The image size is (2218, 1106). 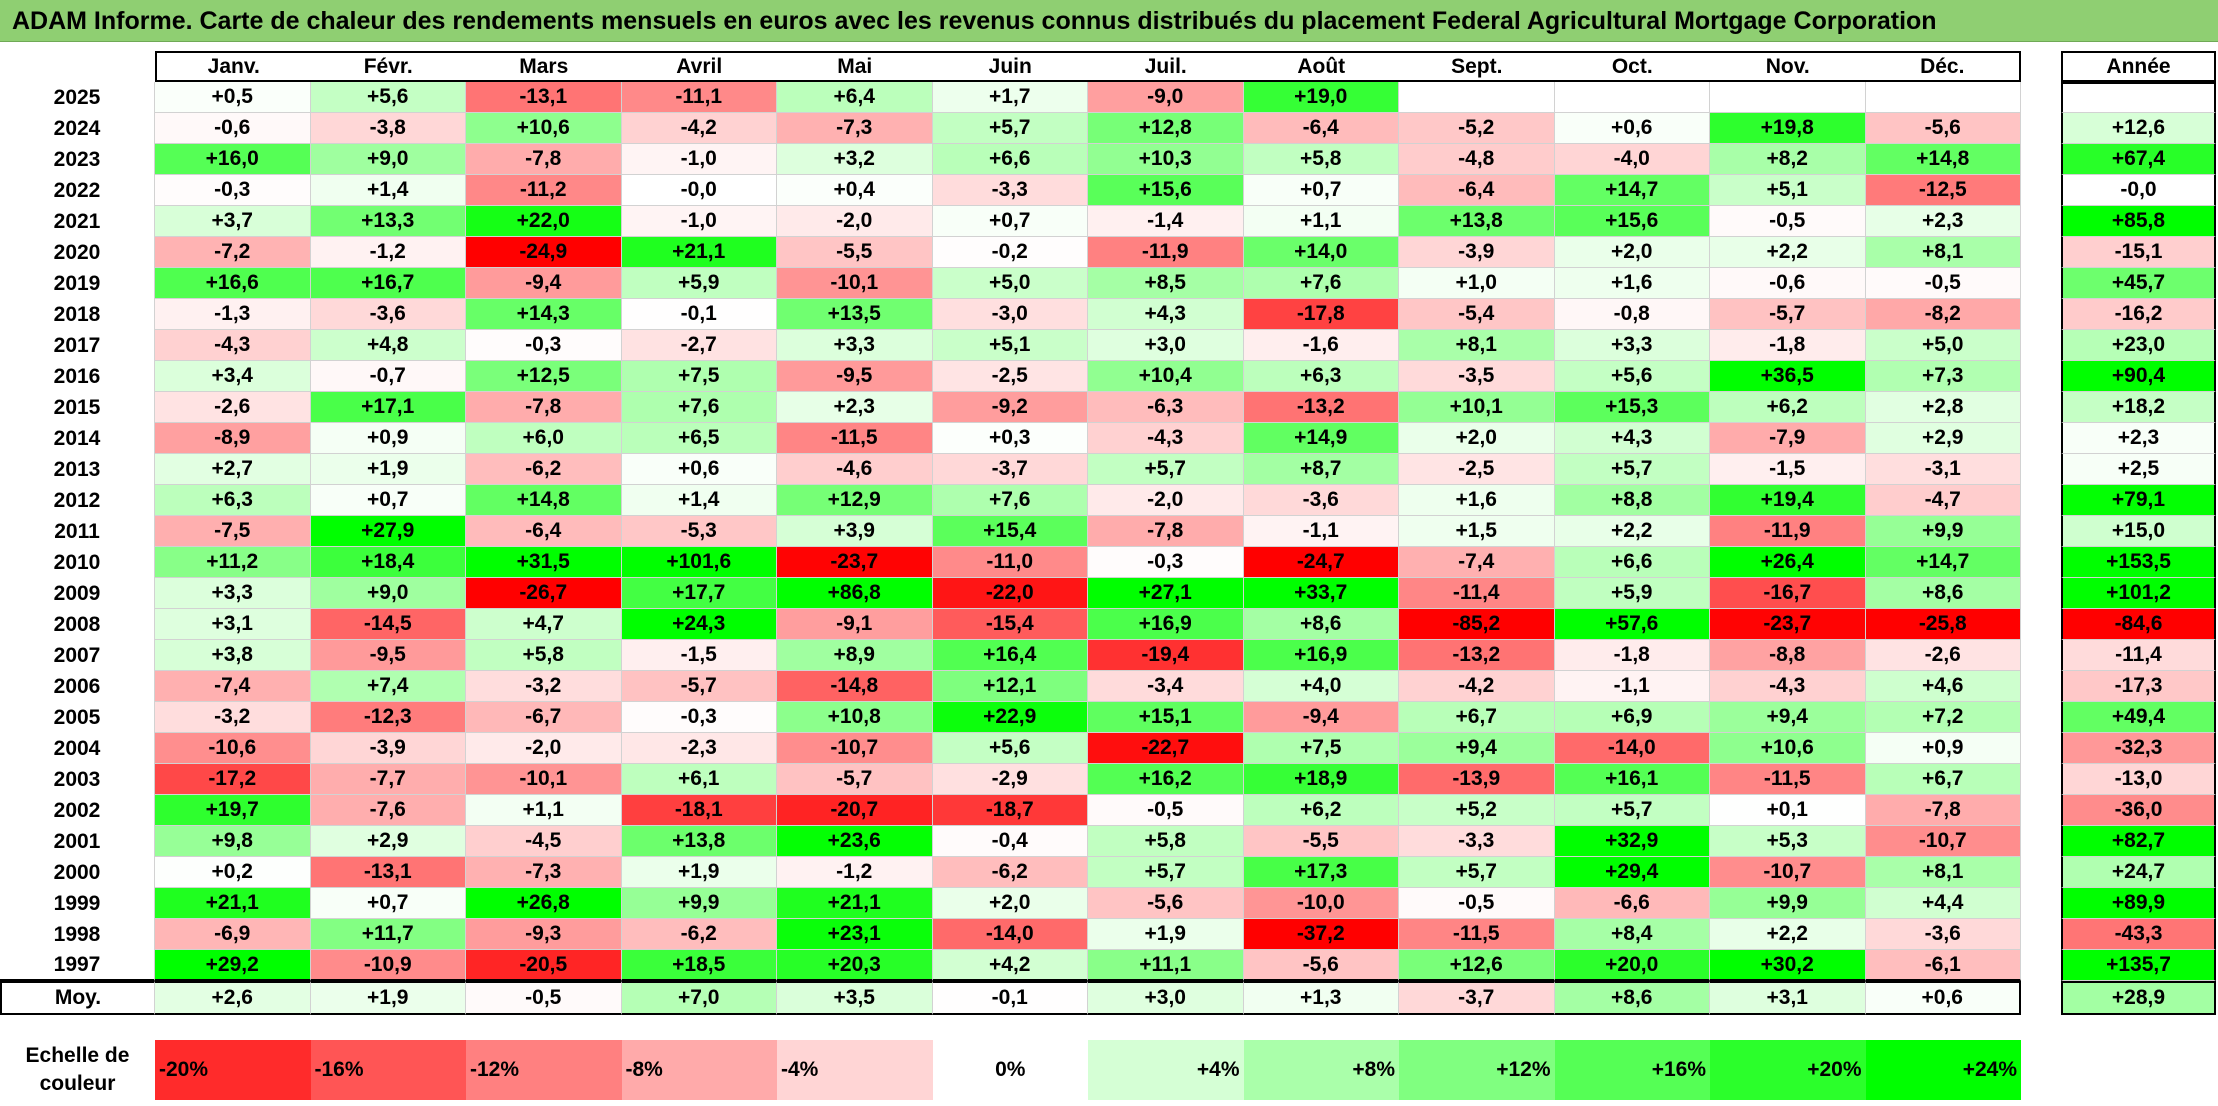 I want to click on heatmap-cell: -15,4, so click(x=1010, y=624).